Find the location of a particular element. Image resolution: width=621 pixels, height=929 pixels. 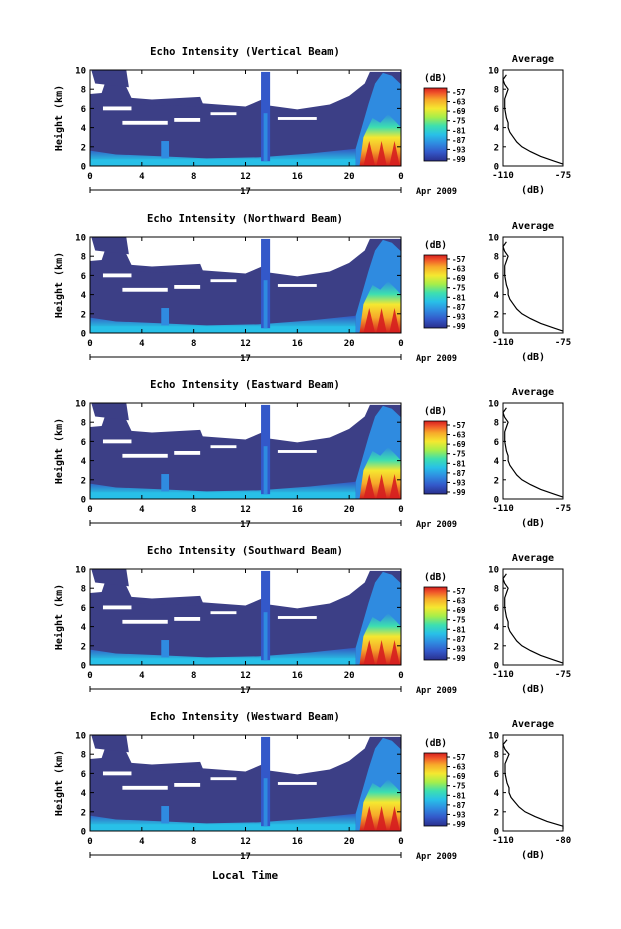

panel-title: Echo Intensity (Eastward Beam) is located at coordinates (245, 385).